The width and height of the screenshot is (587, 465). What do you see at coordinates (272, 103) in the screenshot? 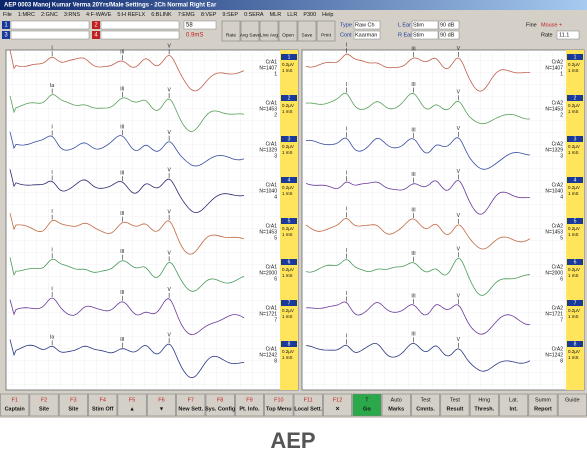
I see `trace-site: CrA1` at bounding box center [272, 103].